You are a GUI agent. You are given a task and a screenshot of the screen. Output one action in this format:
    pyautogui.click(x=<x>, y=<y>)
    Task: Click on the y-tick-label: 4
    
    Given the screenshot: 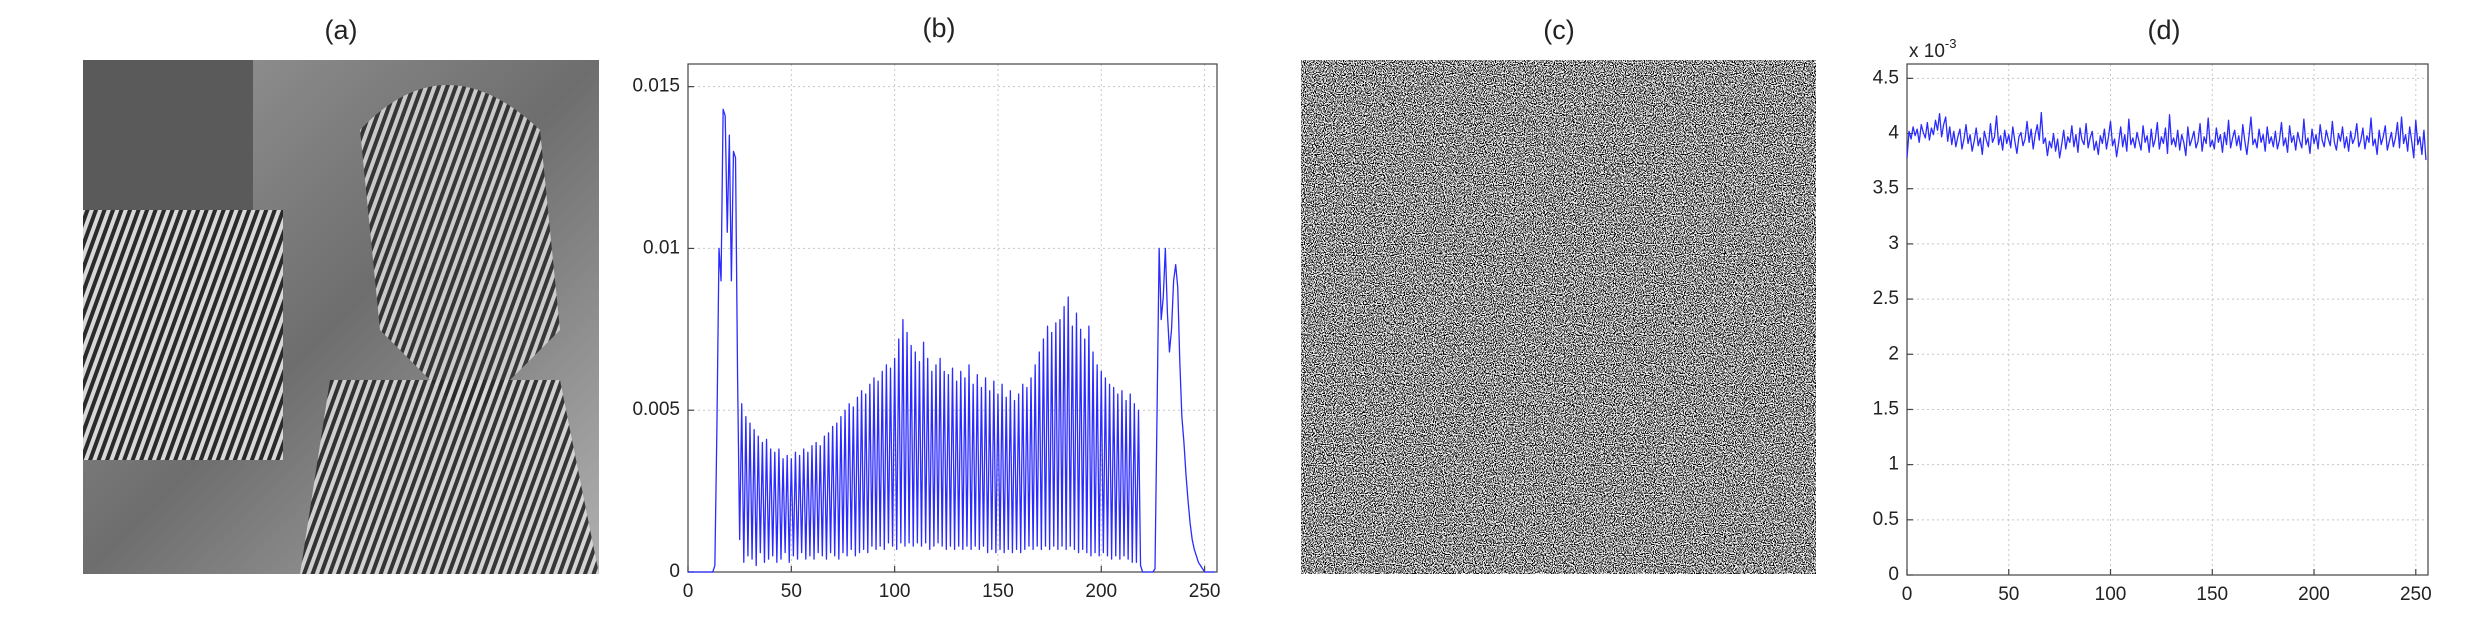 What is the action you would take?
    pyautogui.click(x=1893, y=133)
    